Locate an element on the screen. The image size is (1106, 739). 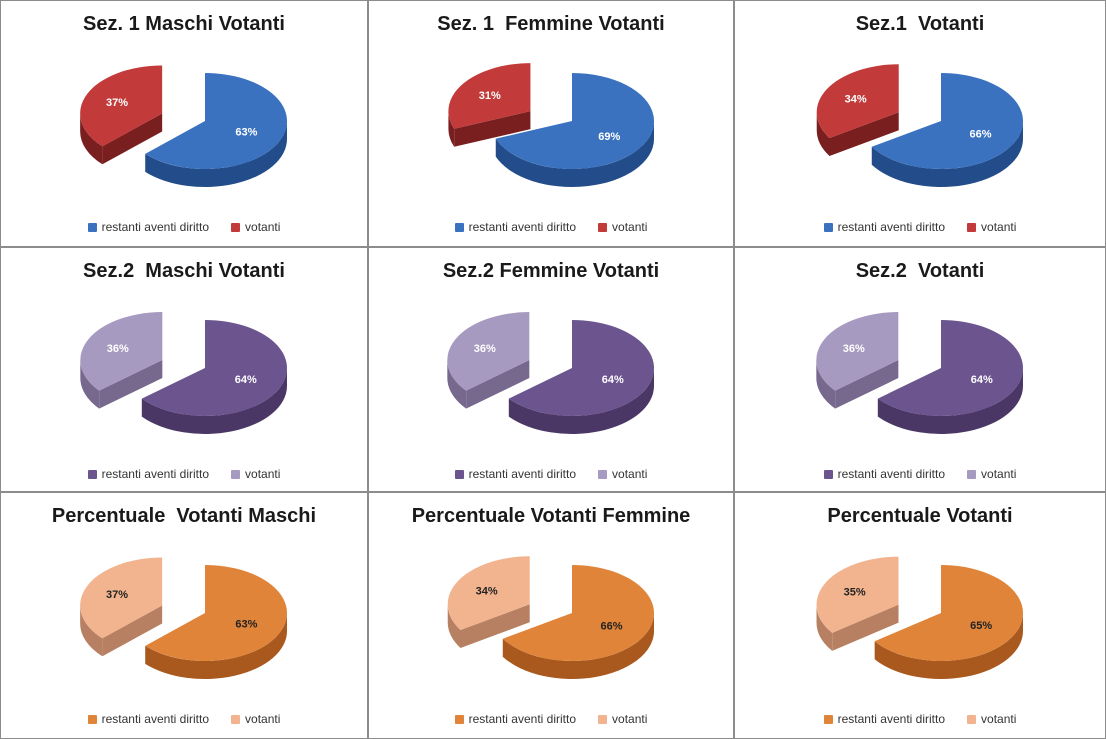
pie-chart: 63% 37% is located at coordinates (183, 126).